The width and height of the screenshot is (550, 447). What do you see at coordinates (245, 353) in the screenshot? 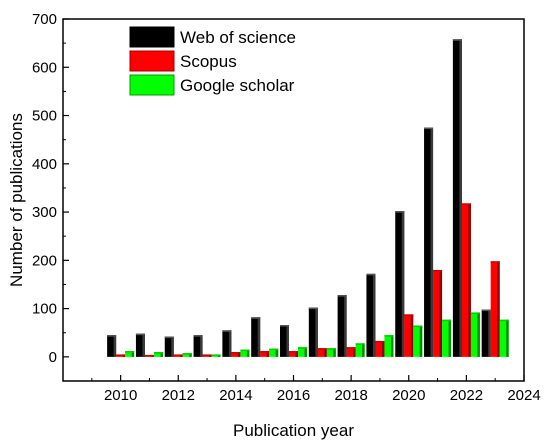
I see `bar-google-scholar-2014` at bounding box center [245, 353].